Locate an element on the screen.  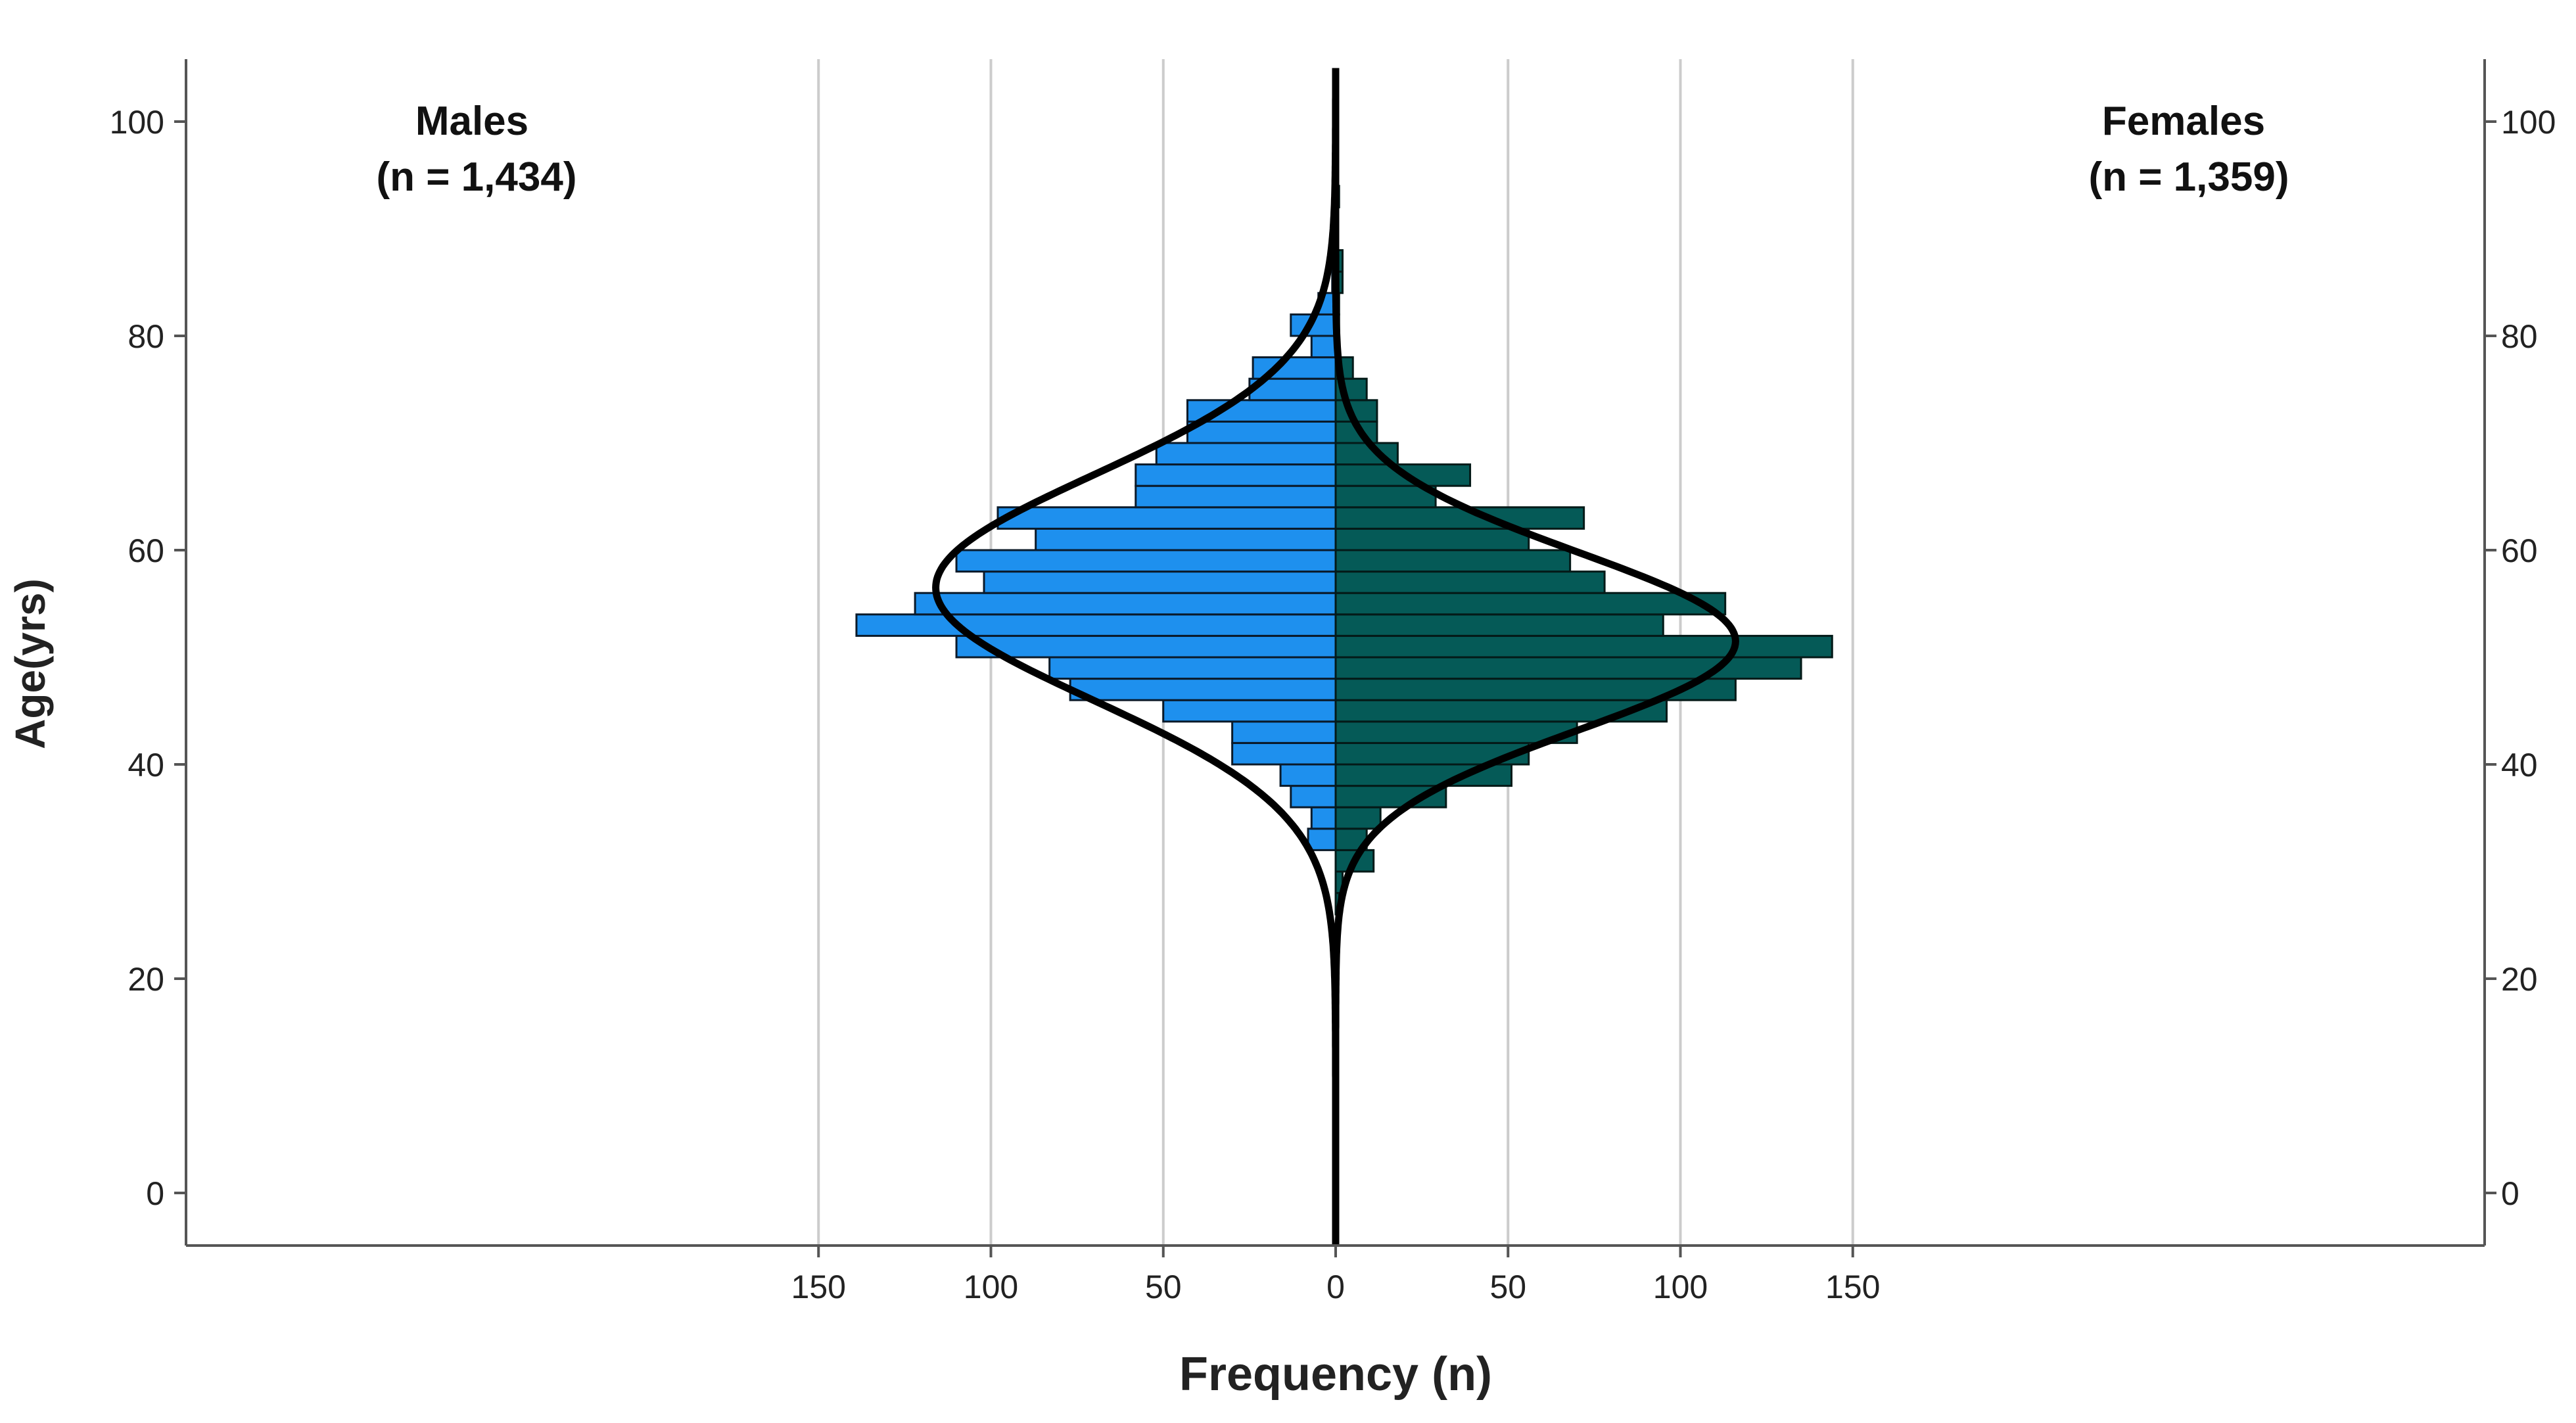
x-tick-label-0: 150 is located at coordinates (819, 1287).